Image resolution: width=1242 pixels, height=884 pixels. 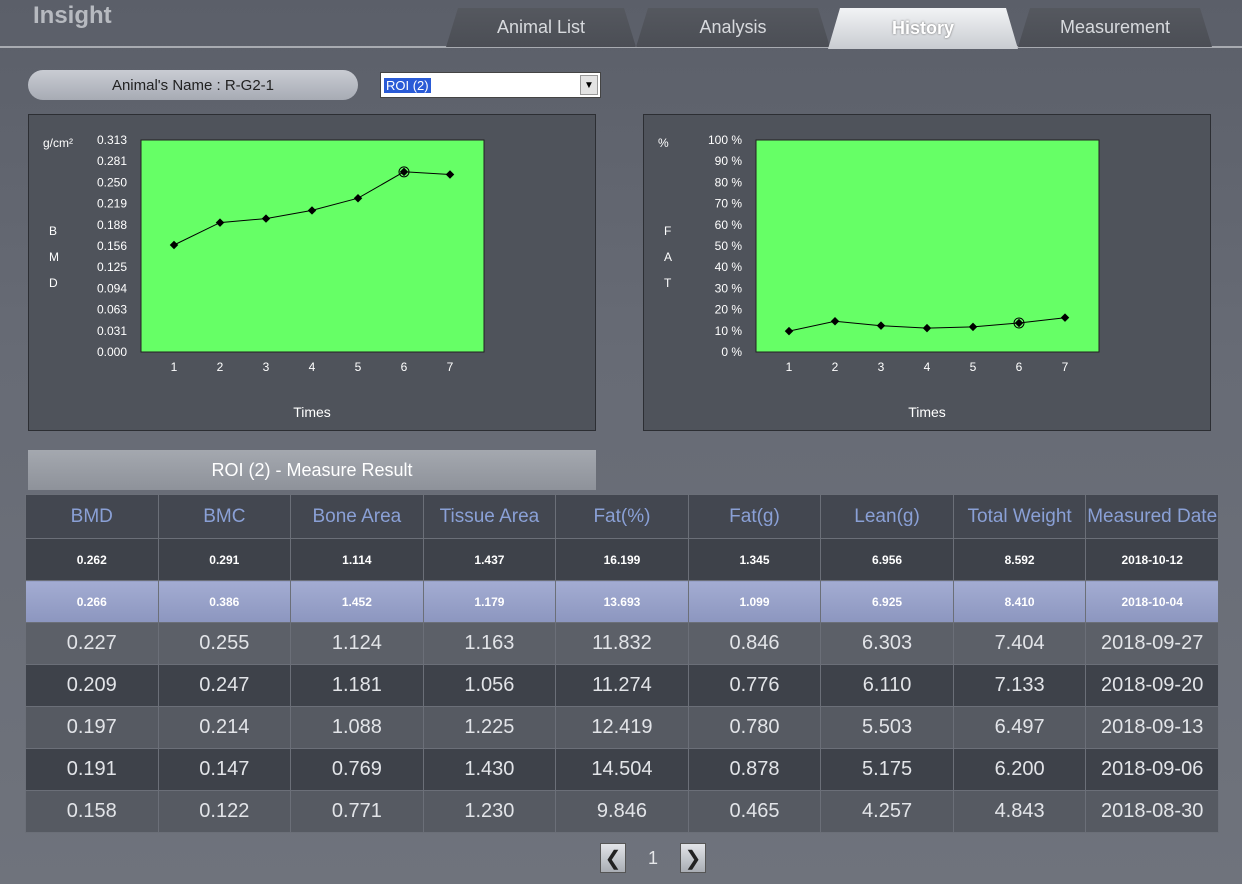 What do you see at coordinates (668, 257) in the screenshot?
I see `y-axis-label: A` at bounding box center [668, 257].